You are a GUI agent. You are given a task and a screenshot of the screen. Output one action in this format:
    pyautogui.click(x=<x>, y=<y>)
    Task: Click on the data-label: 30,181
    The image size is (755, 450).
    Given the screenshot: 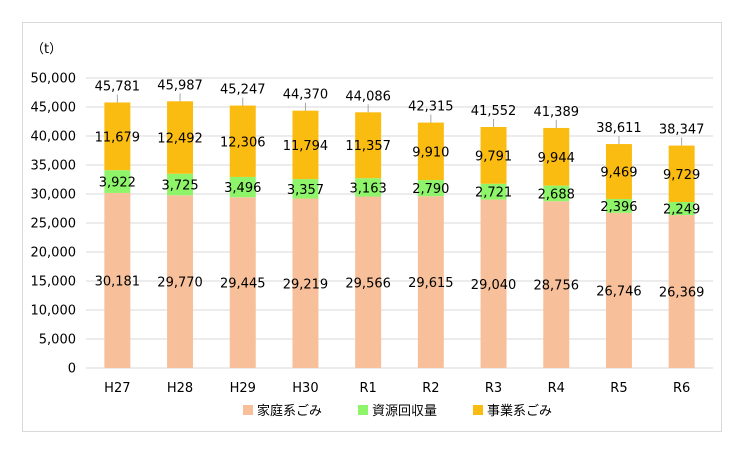 What is the action you would take?
    pyautogui.click(x=118, y=281)
    